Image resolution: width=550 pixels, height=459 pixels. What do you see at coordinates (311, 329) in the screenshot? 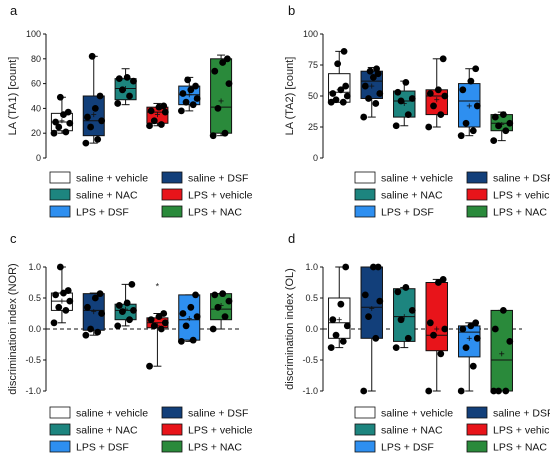
I see `y-tick-label: 0.0` at bounding box center [311, 329].